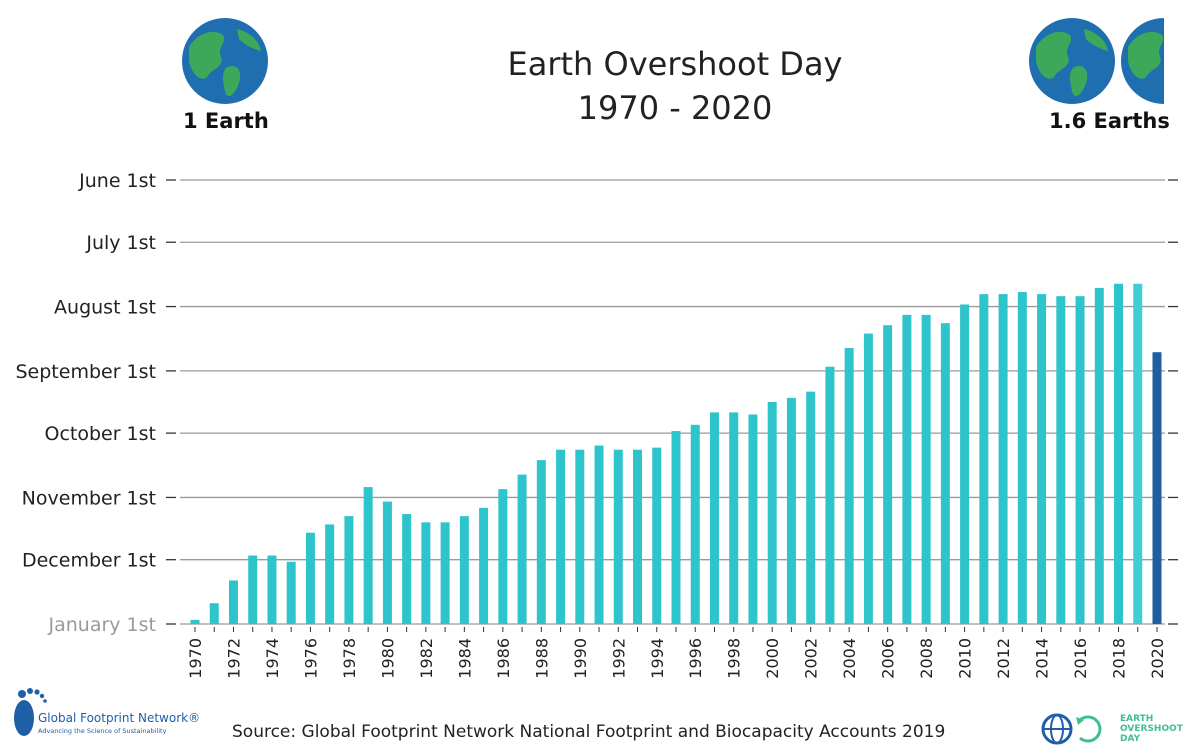 The width and height of the screenshot is (1192, 749). I want to click on x-tick-label: 2020, so click(1157, 658).